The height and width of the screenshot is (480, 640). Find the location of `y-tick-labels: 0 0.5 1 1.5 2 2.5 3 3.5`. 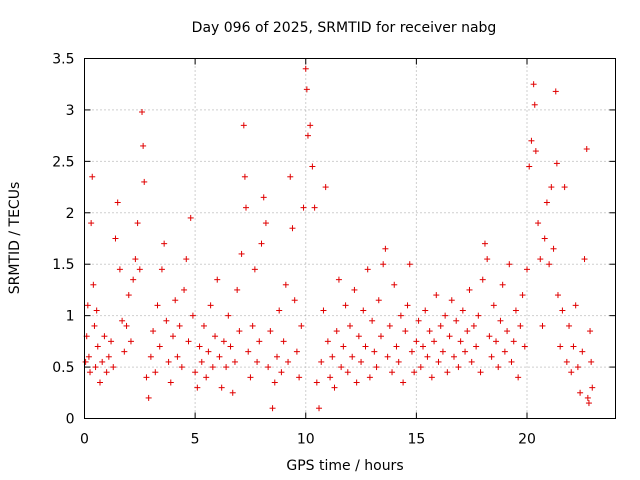

y-tick-labels: 0 0.5 1 1.5 2 2.5 3 3.5 is located at coordinates (63, 240).